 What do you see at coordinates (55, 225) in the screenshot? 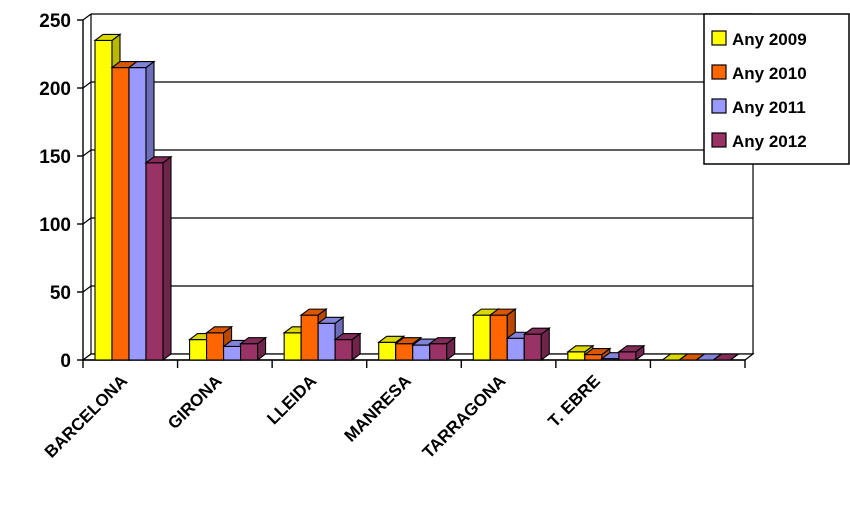
I see `y-tick-label: 100` at bounding box center [55, 225].